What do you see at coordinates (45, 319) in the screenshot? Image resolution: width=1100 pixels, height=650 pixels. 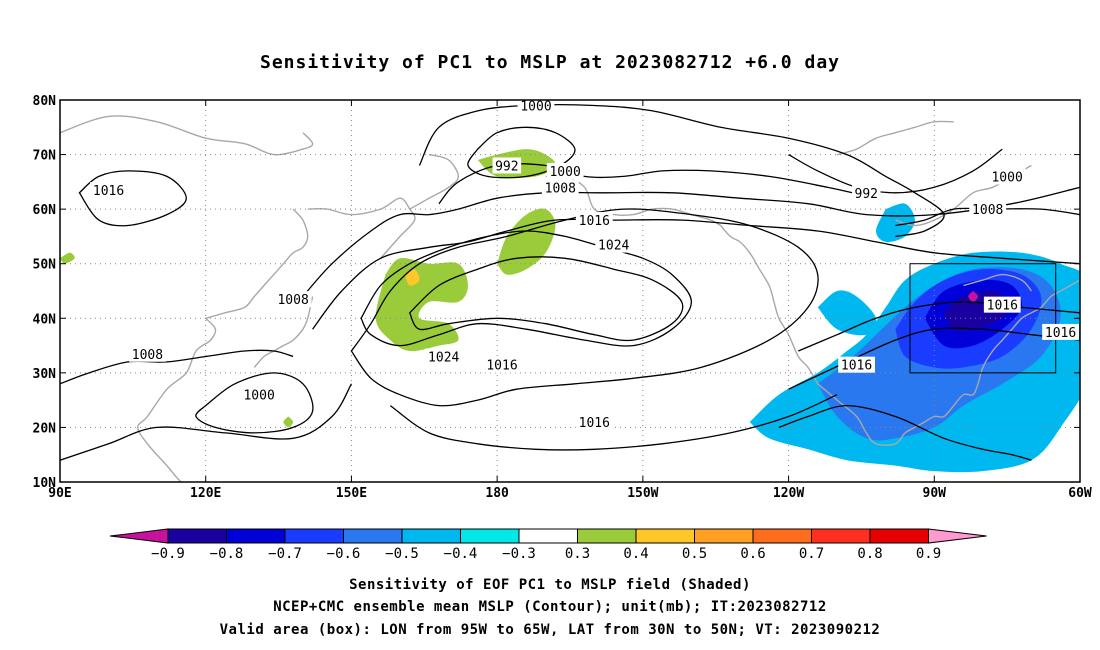 I see `y-tick-label: 40N` at bounding box center [45, 319].